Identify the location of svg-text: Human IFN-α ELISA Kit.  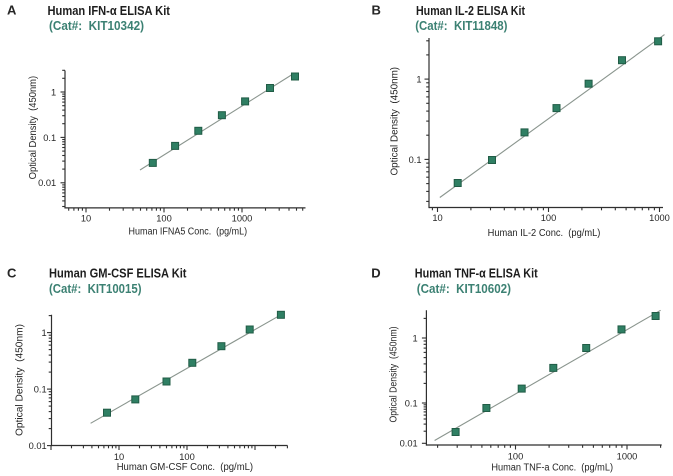
(109, 11).